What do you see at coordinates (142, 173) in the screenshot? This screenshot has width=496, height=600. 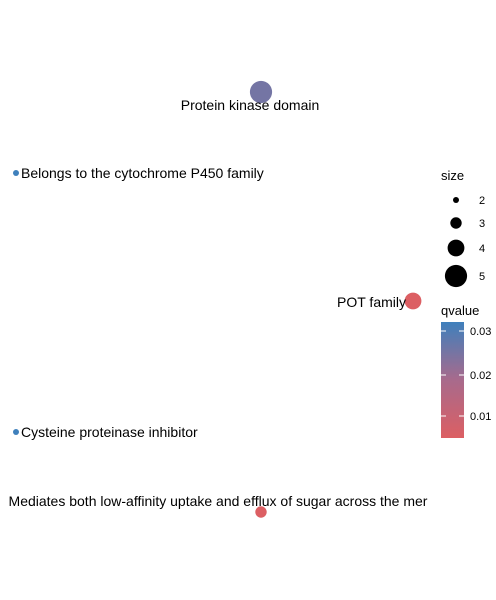 I see `data-point-label: Belongs to the cytochrome P450 family` at bounding box center [142, 173].